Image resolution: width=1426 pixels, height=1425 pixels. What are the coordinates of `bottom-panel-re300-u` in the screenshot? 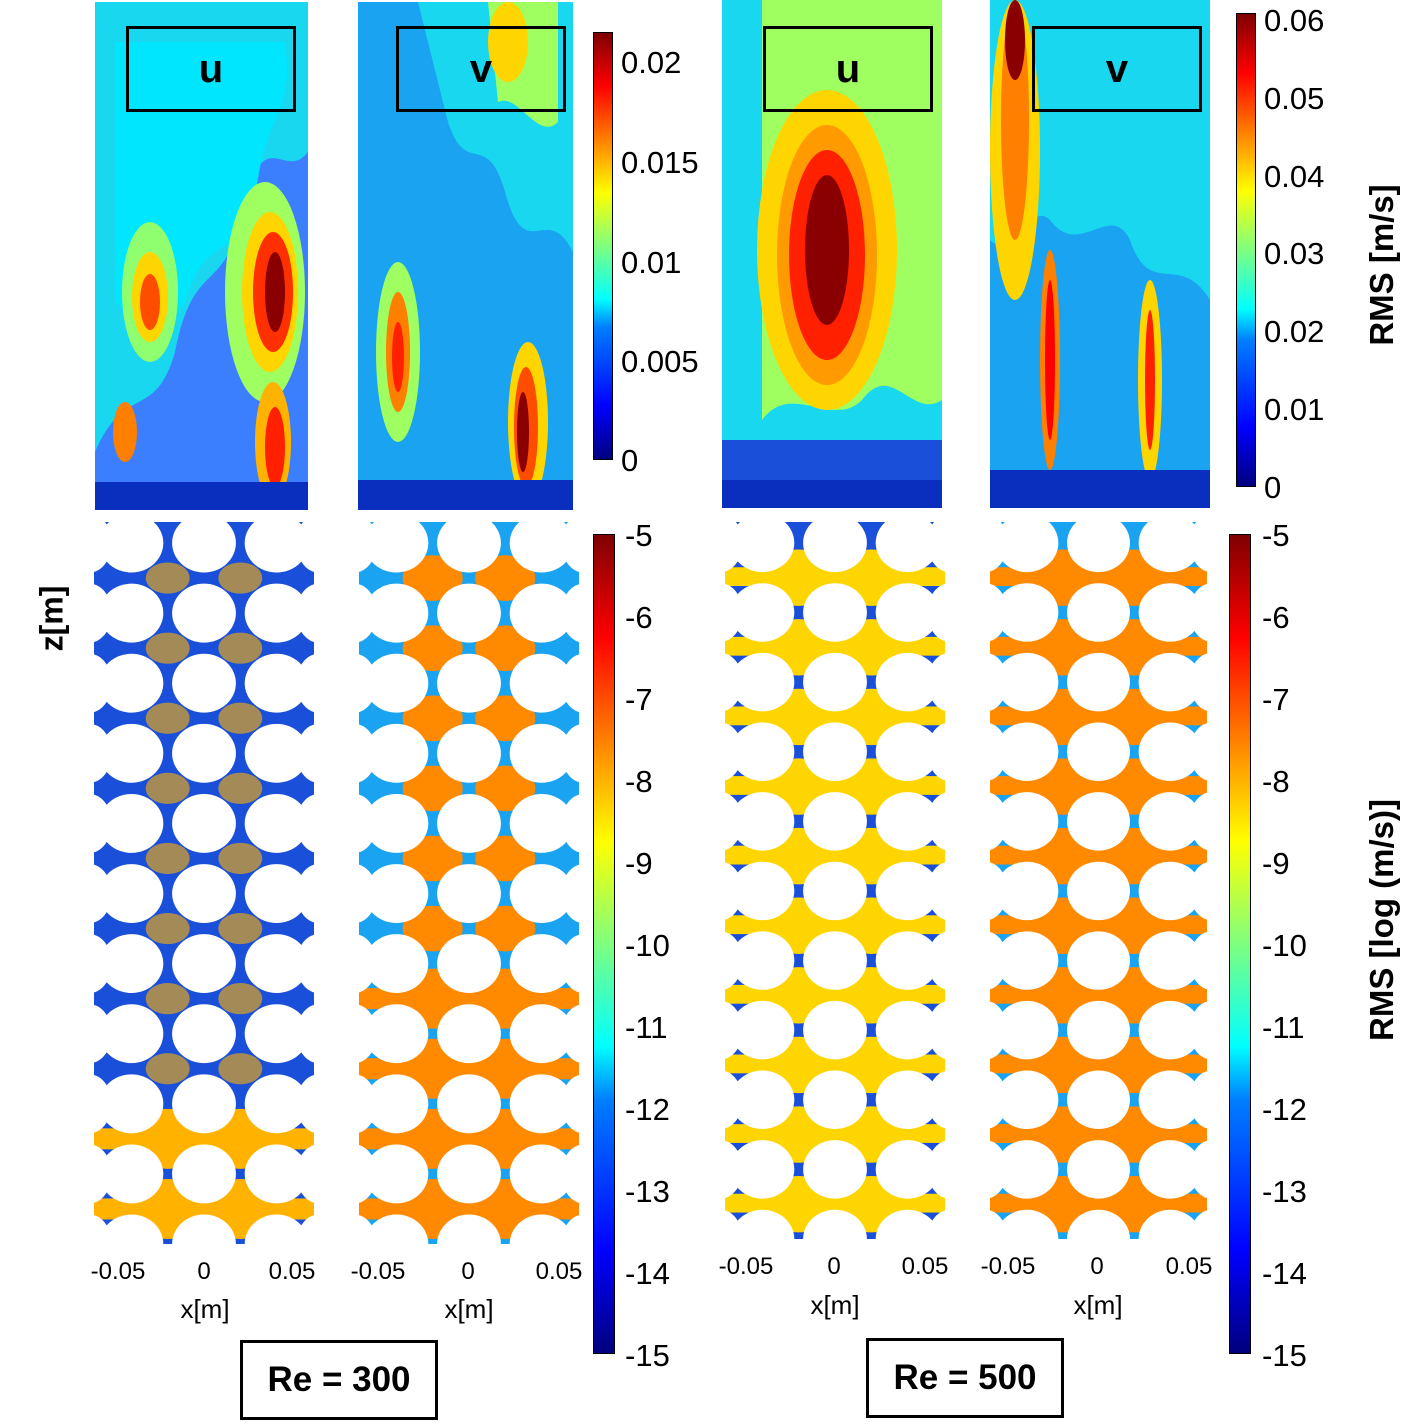 It's located at (204, 883).